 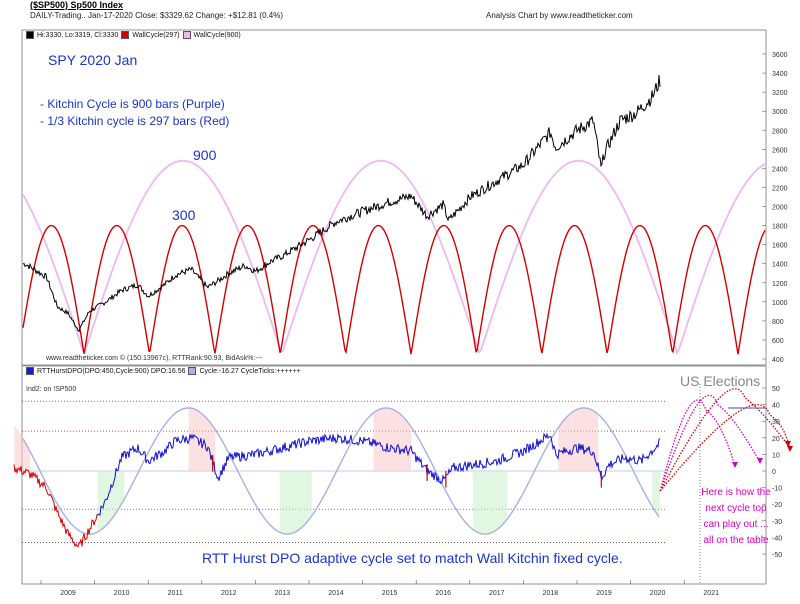 I want to click on legend-cycle: Cycle:-16.27 CycleTicks:++++++, so click(x=250, y=371).